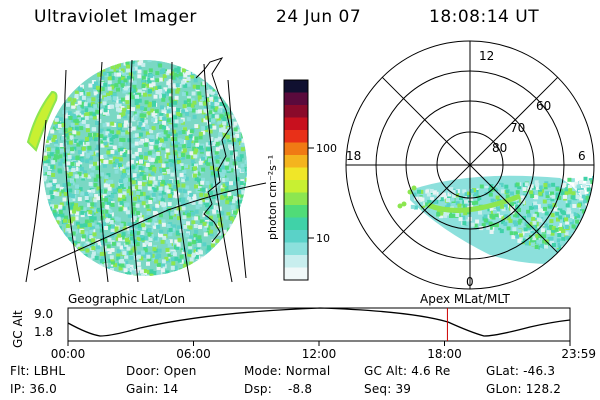 This screenshot has height=400, width=600. Describe the element at coordinates (499, 148) in the screenshot. I see `ring-label-80: 80` at that location.